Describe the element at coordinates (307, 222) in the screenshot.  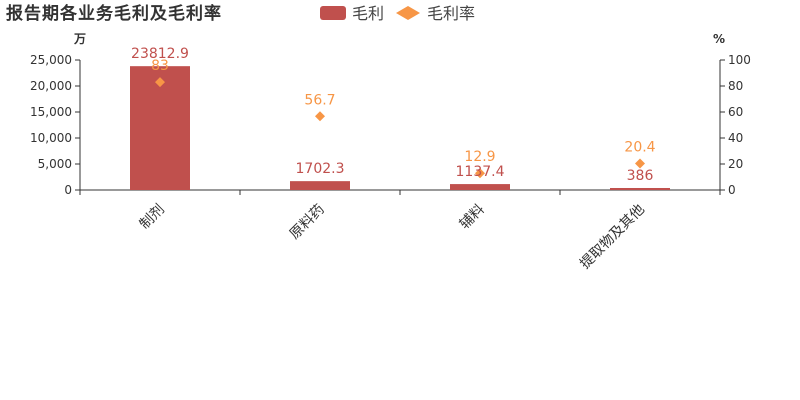
I see `x-category-label: 原料药` at that location.